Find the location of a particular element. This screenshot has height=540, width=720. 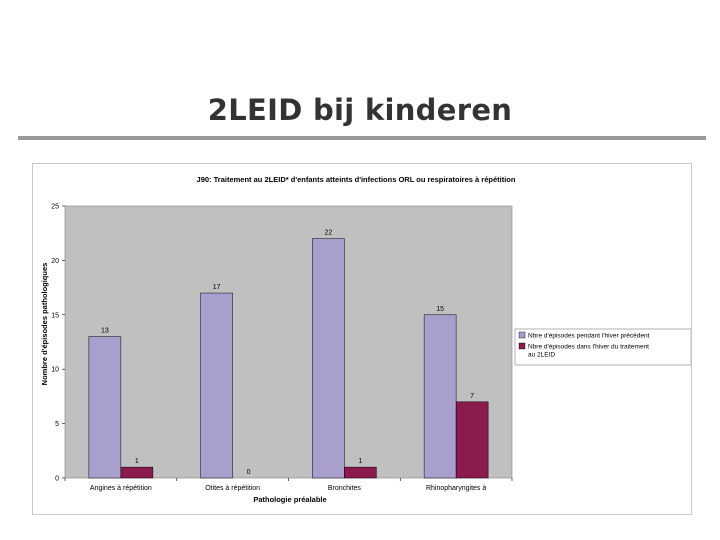

legend-box is located at coordinates (603, 347).